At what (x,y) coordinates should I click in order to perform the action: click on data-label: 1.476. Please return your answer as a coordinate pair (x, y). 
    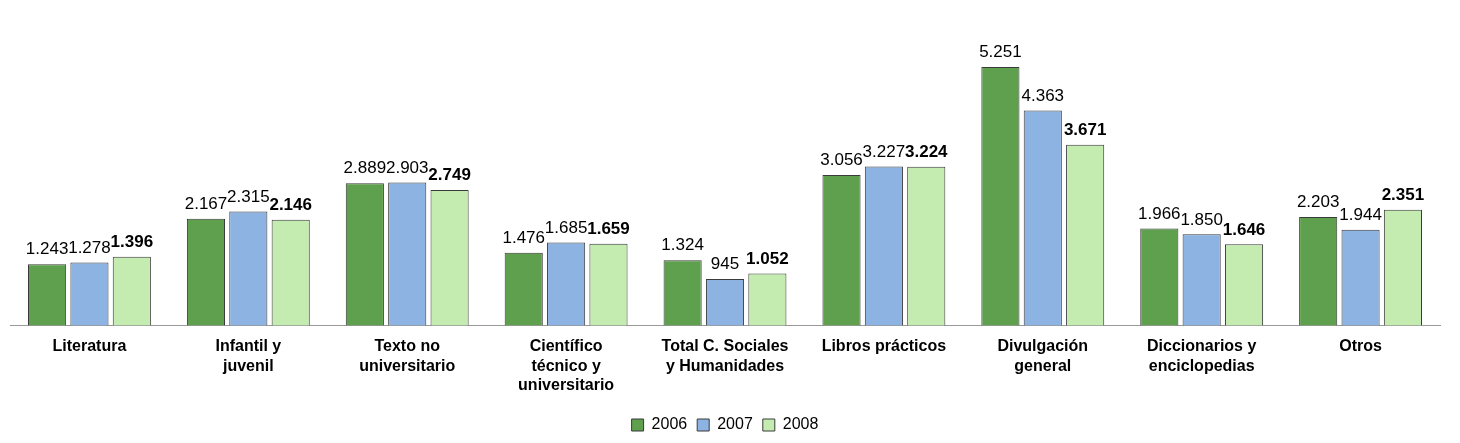
    Looking at the image, I should click on (524, 237).